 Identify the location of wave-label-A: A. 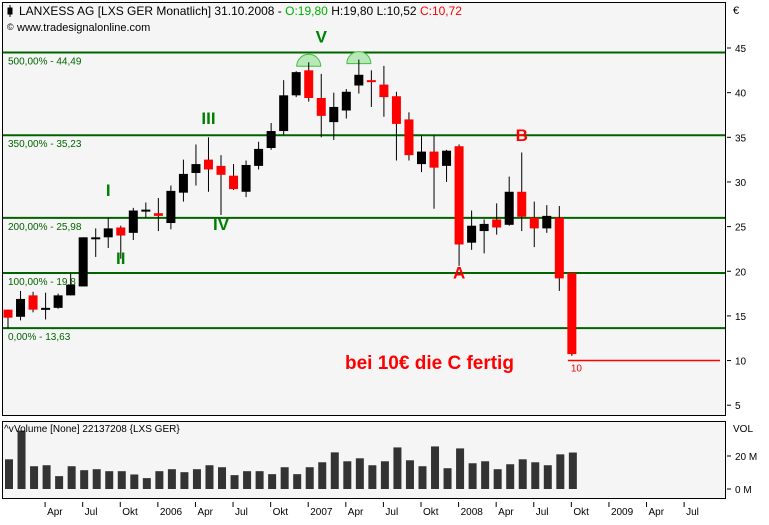
(459, 272).